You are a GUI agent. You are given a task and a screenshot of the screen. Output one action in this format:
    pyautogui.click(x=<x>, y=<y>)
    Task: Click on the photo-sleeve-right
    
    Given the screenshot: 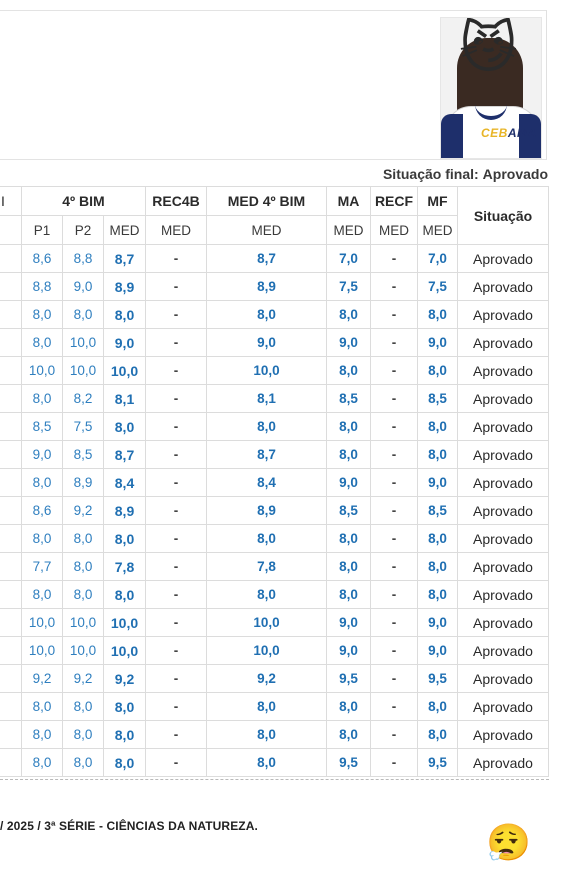 What is the action you would take?
    pyautogui.click(x=530, y=136)
    